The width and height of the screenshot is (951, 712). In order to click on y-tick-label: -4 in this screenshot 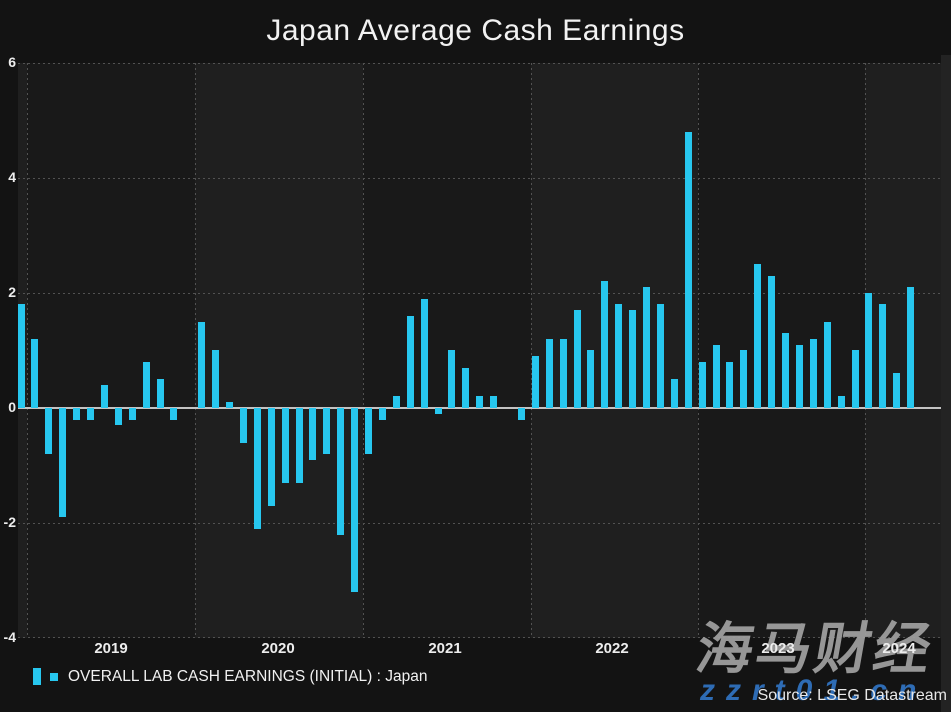, I will do `click(9, 637)`.